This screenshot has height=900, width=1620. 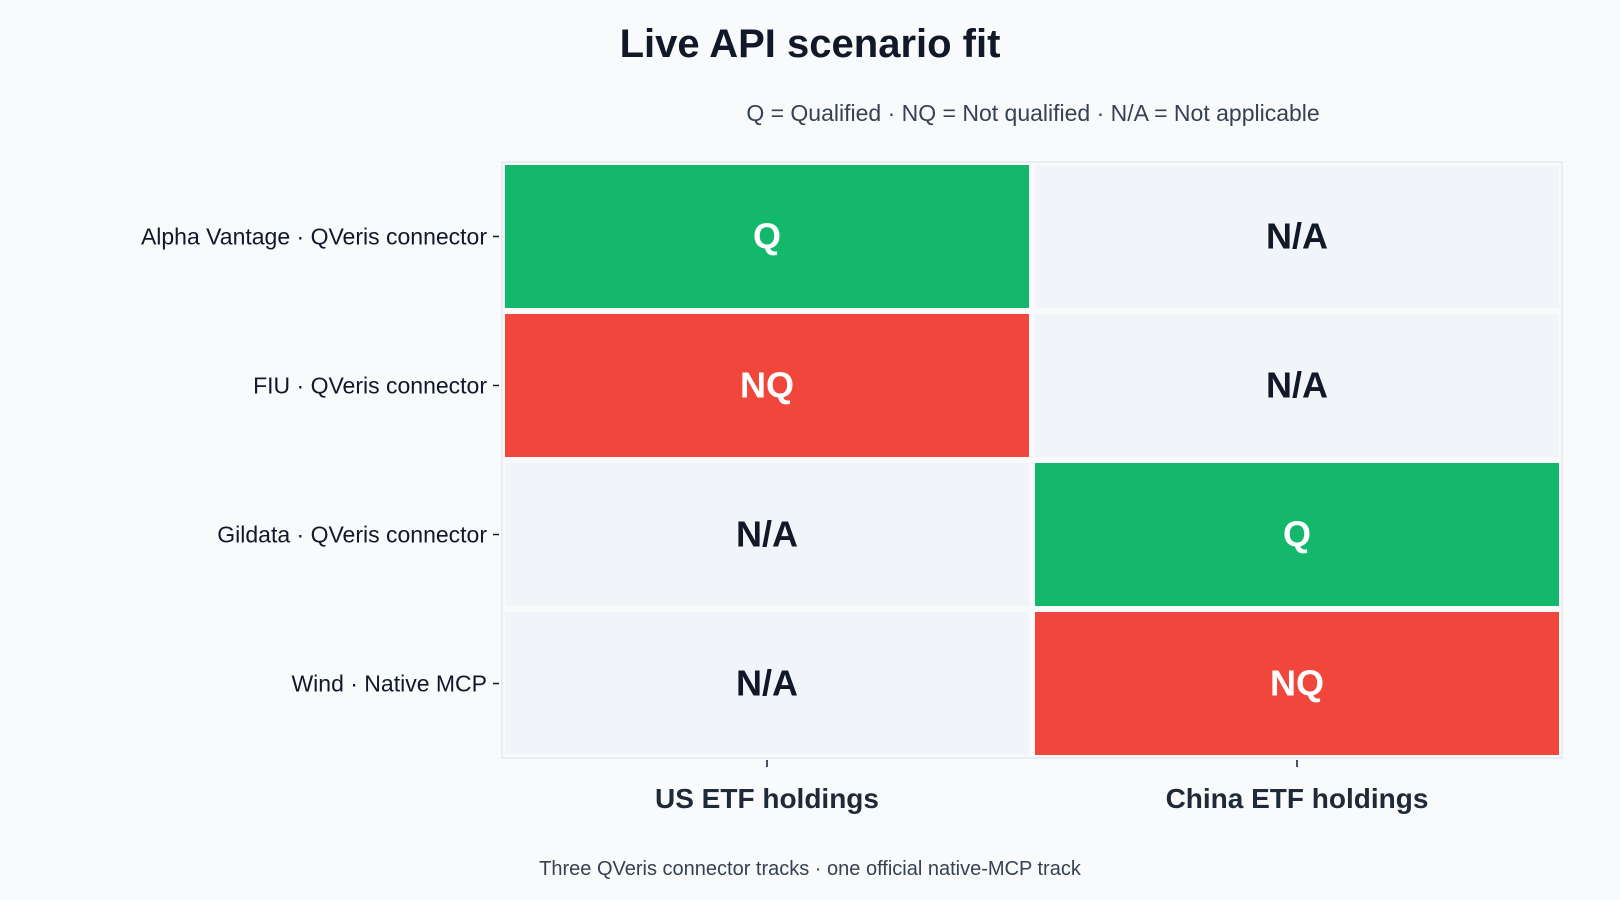 What do you see at coordinates (370, 386) in the screenshot?
I see `row-label: FIU · QVeris connector` at bounding box center [370, 386].